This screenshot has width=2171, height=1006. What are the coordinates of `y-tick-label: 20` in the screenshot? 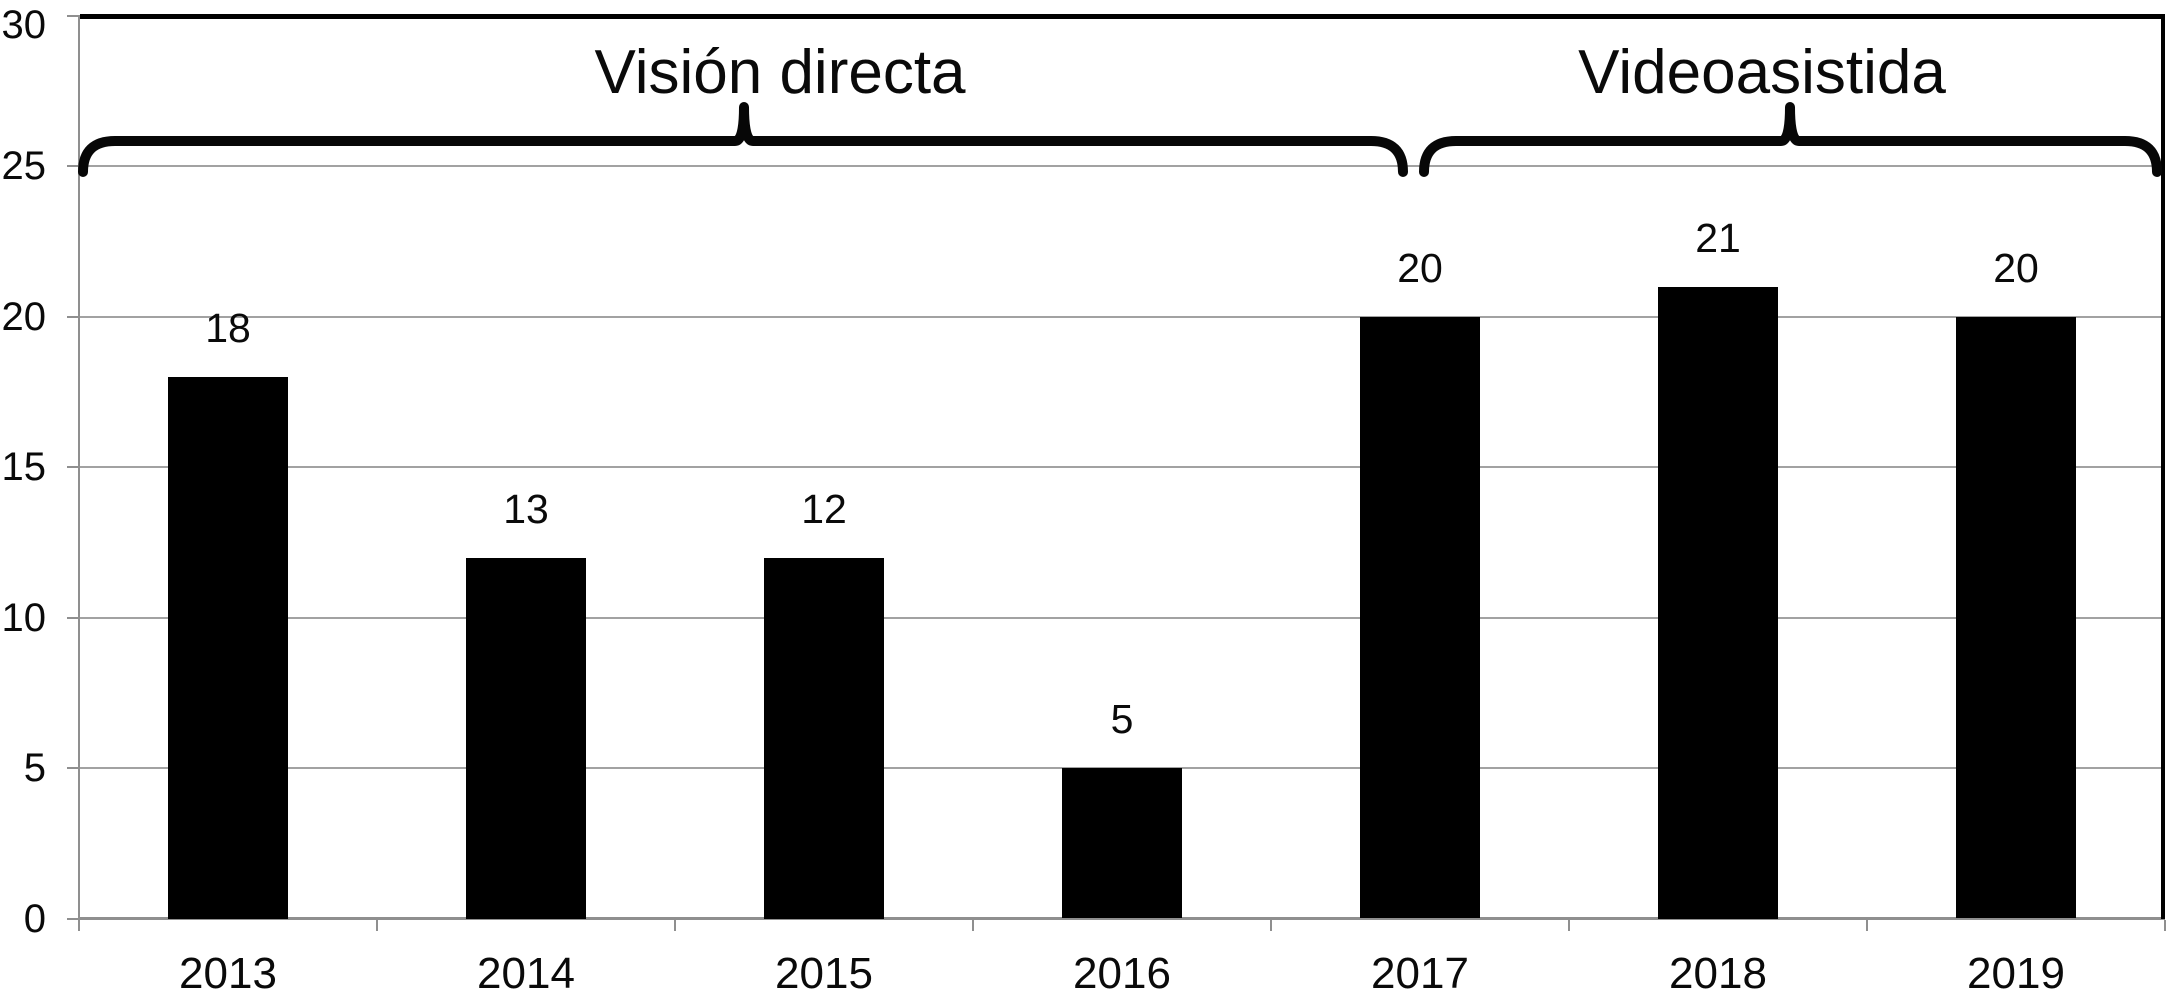 It's located at (24, 316).